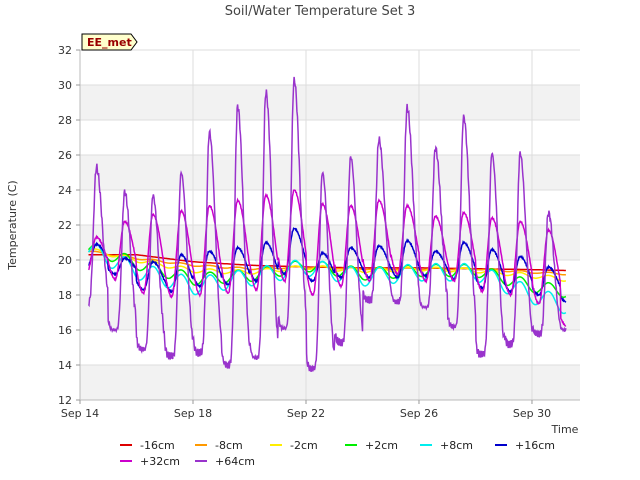 Image resolution: width=640 pixels, height=480 pixels. What do you see at coordinates (160, 461) in the screenshot?
I see `legend-label: +32cm` at bounding box center [160, 461].